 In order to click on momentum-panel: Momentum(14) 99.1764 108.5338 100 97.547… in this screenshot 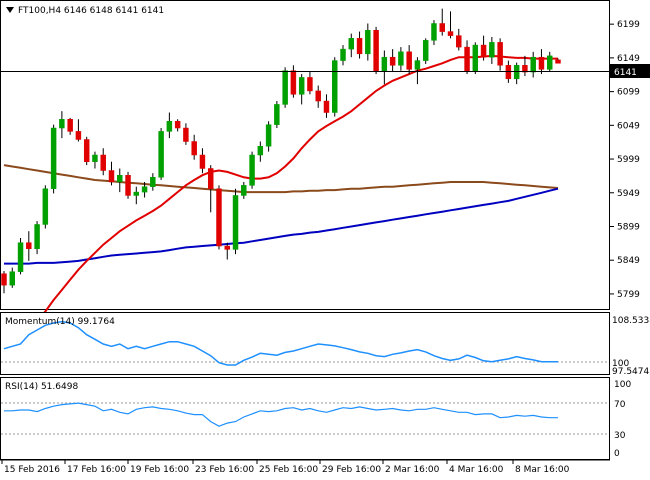, I will do `click(325, 345)`.